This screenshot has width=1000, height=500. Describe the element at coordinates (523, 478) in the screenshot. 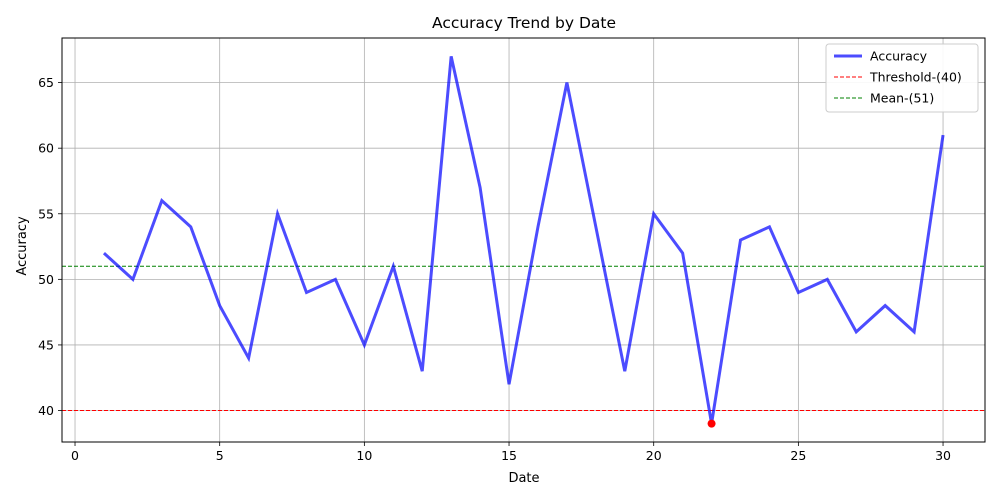

I see `x-axis-label: Date` at that location.